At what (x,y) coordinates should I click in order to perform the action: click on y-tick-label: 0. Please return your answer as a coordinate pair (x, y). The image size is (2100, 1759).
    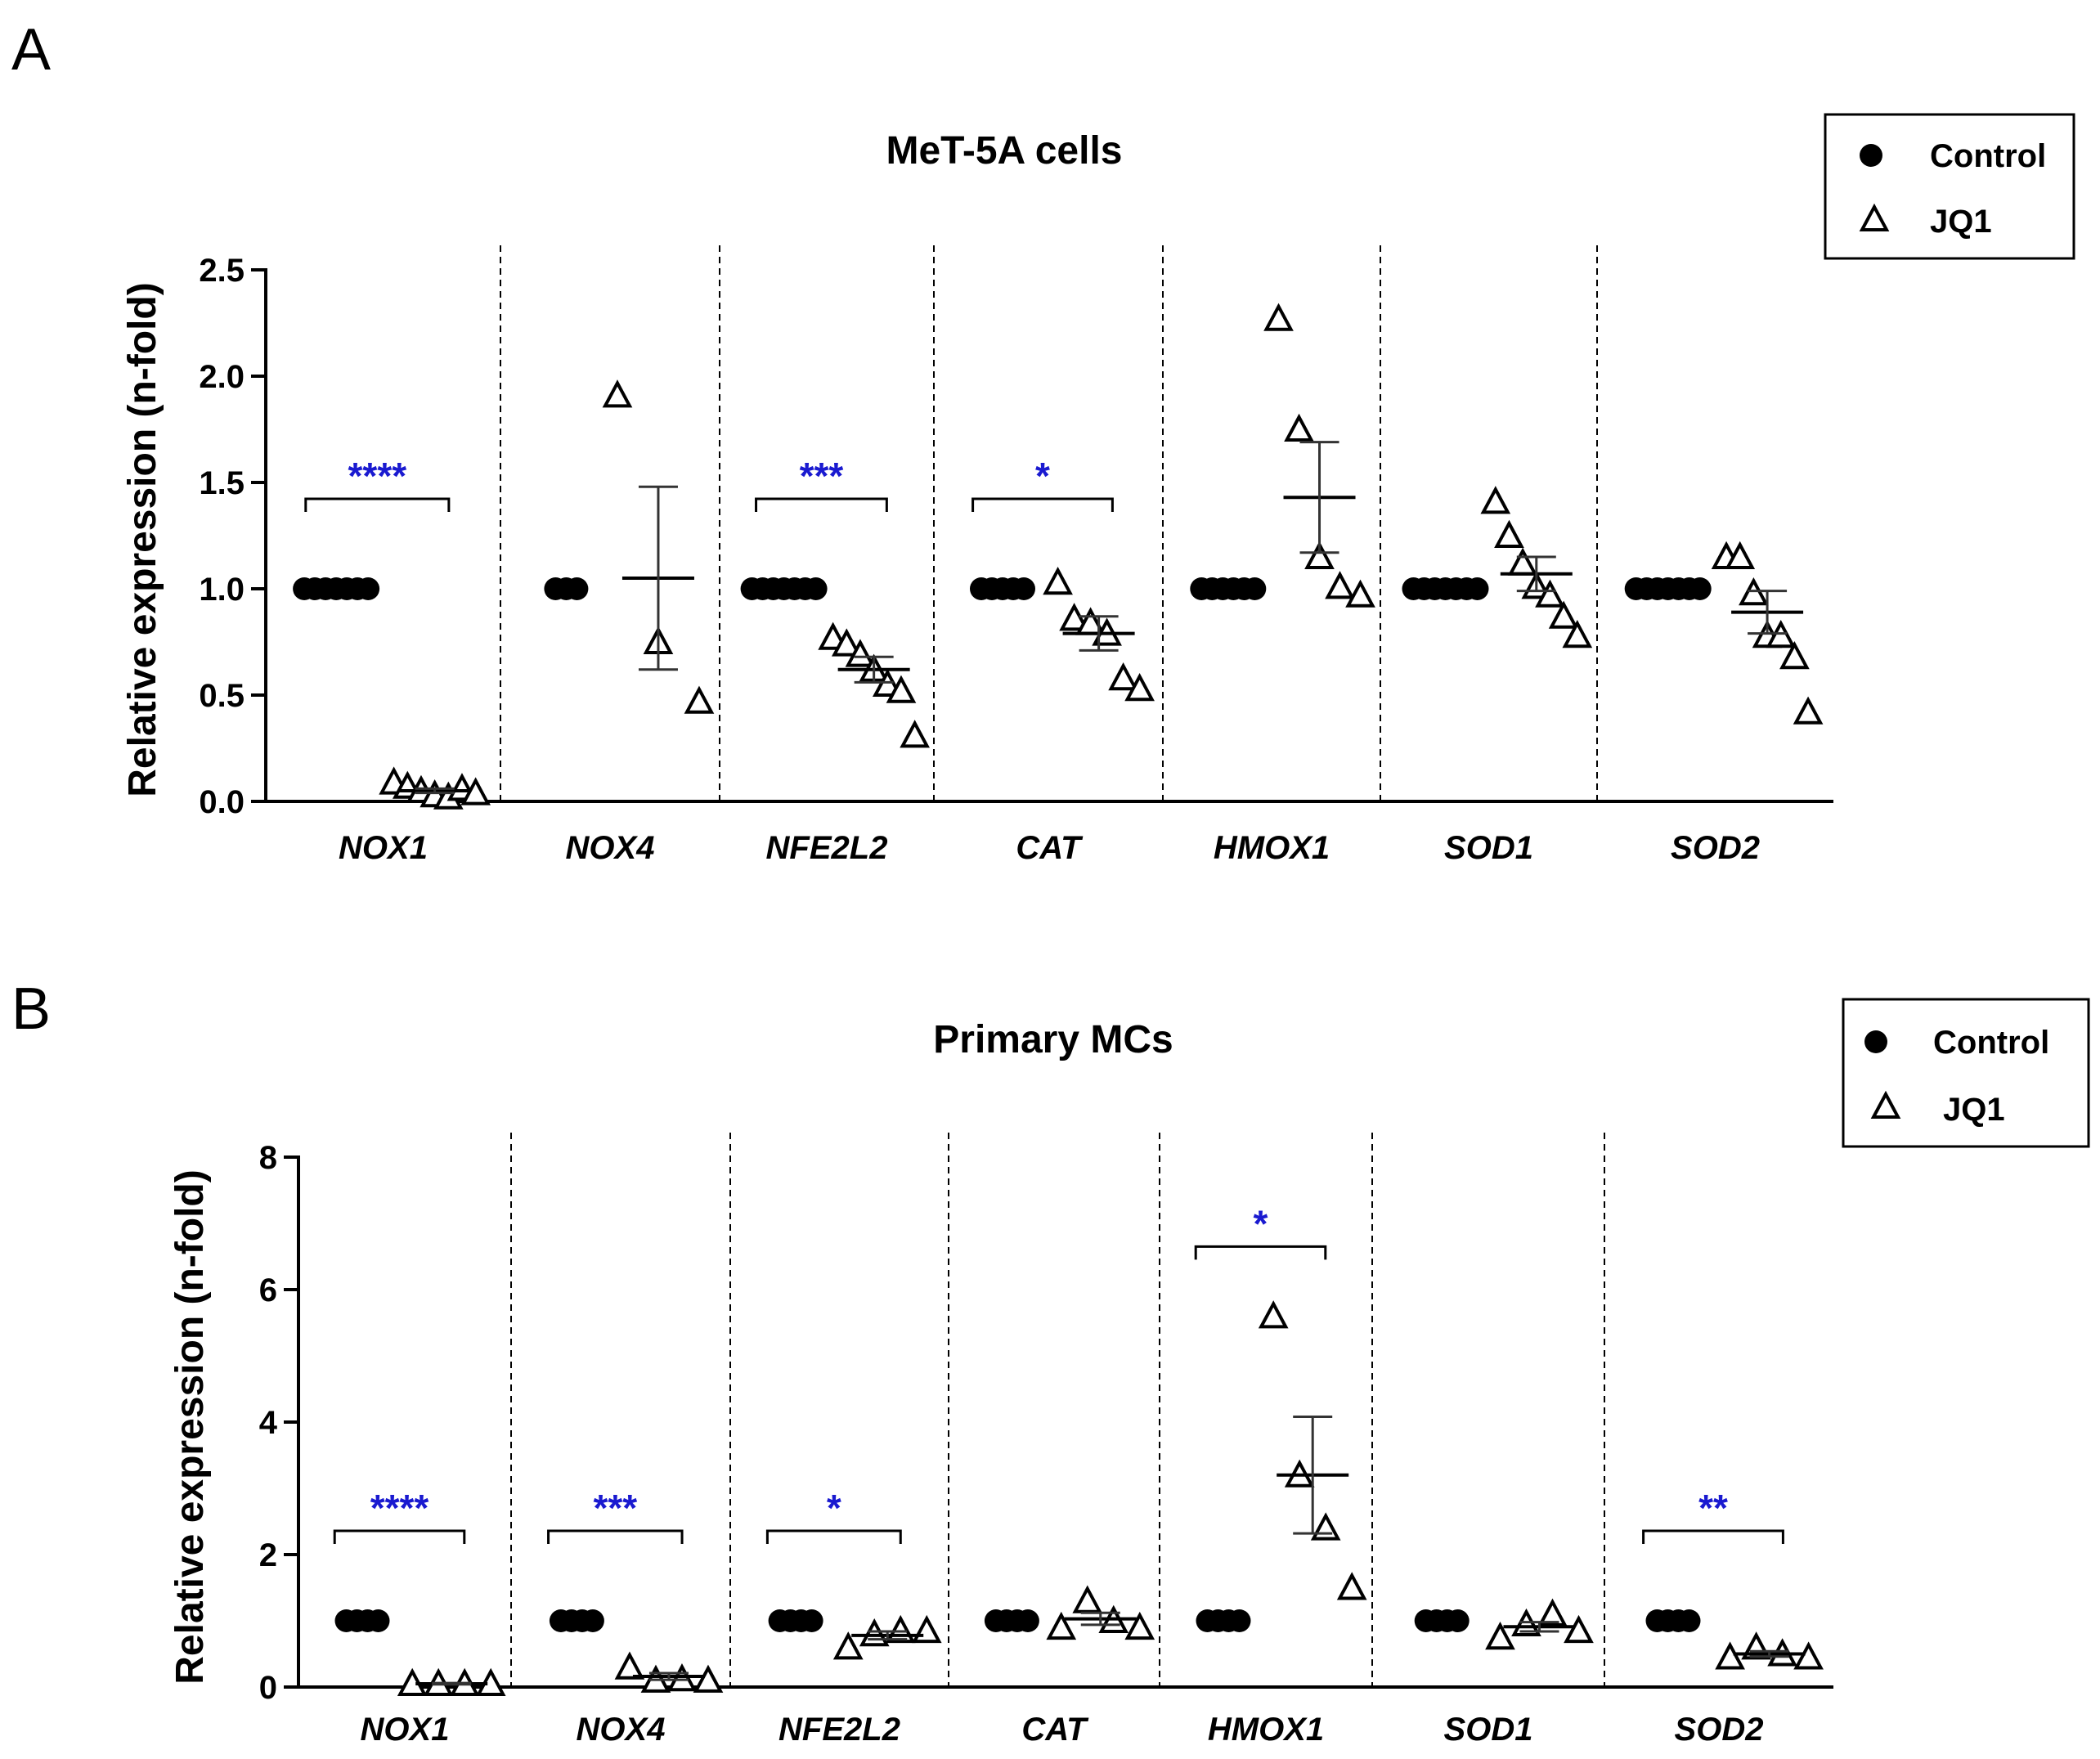
    Looking at the image, I should click on (268, 1688).